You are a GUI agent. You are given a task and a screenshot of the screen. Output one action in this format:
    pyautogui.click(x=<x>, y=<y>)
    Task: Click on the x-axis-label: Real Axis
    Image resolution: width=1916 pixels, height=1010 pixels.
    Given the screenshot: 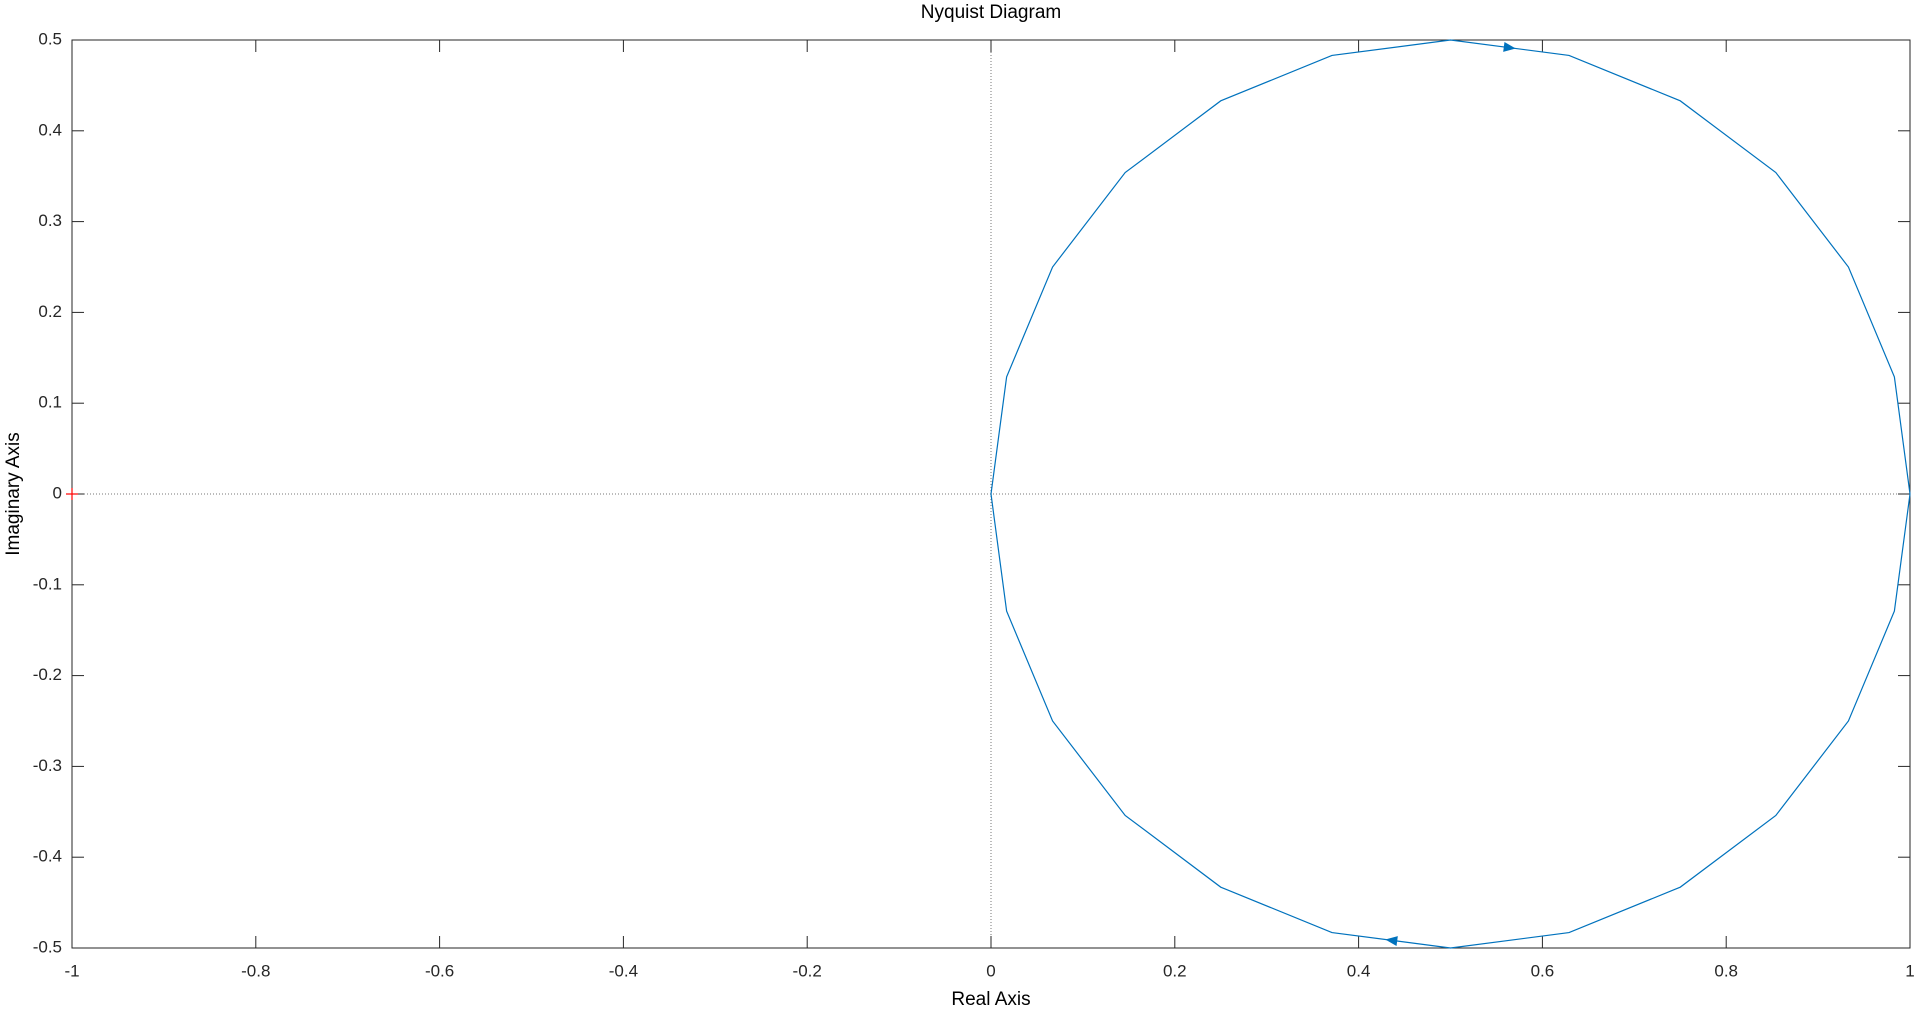 What is the action you would take?
    pyautogui.click(x=990, y=999)
    